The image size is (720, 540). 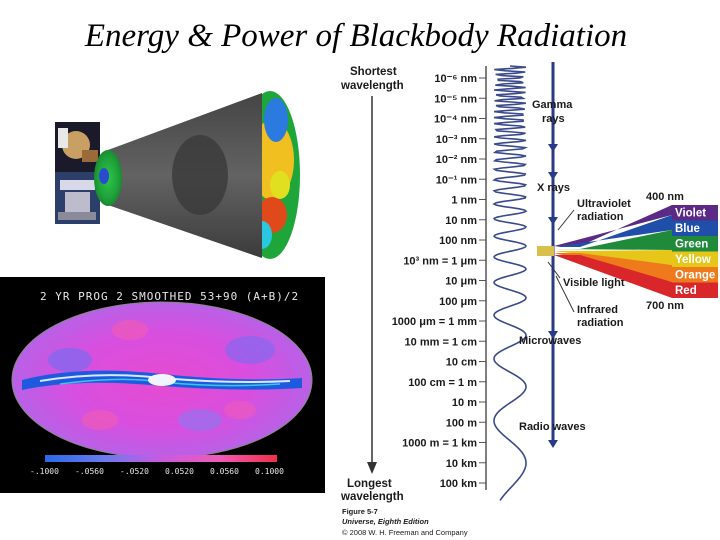 I want to click on shortest-wavelength-label: Shortest, so click(x=373, y=72).